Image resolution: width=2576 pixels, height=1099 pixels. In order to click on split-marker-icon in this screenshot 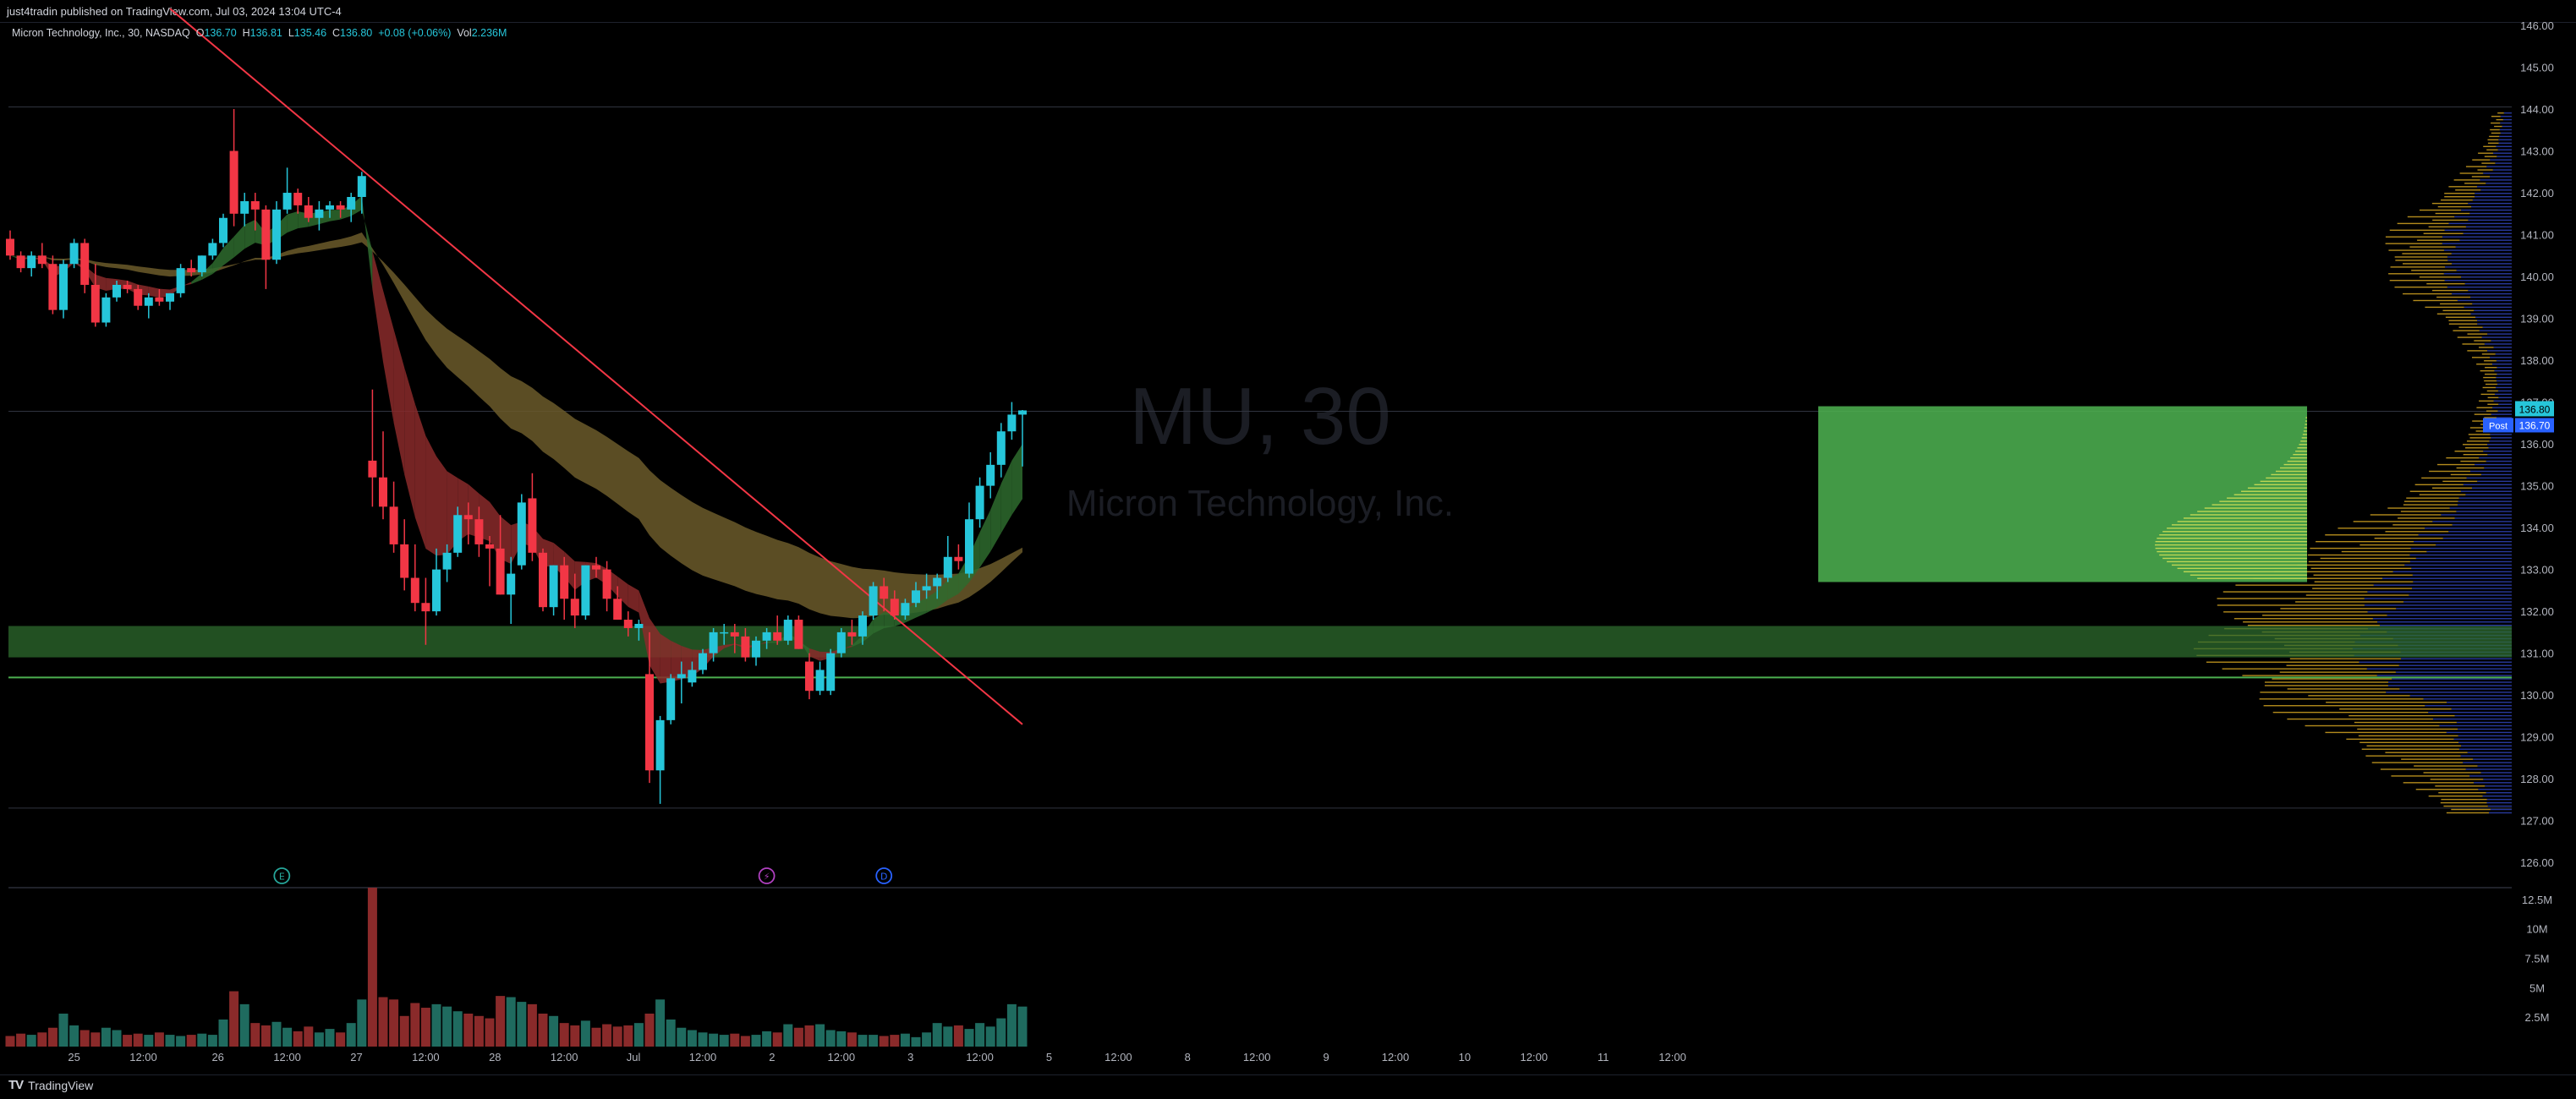, I will do `click(767, 876)`.